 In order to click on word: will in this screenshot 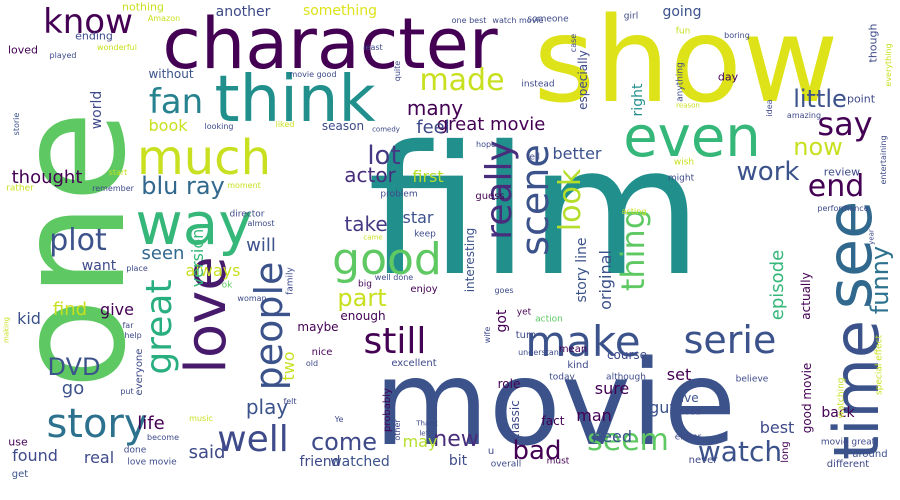, I will do `click(261, 245)`.